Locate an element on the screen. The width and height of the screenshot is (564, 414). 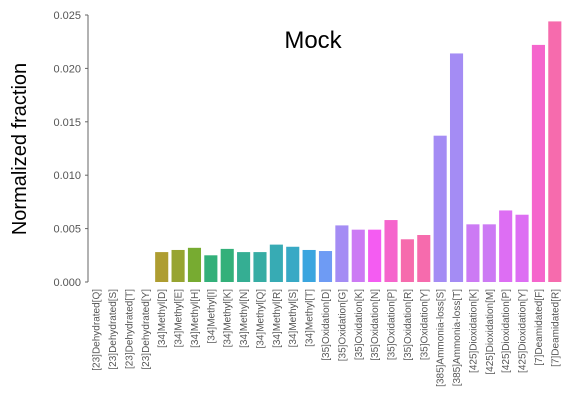
x-tick-label: [34]Methyl[S] is located at coordinates (293, 318).